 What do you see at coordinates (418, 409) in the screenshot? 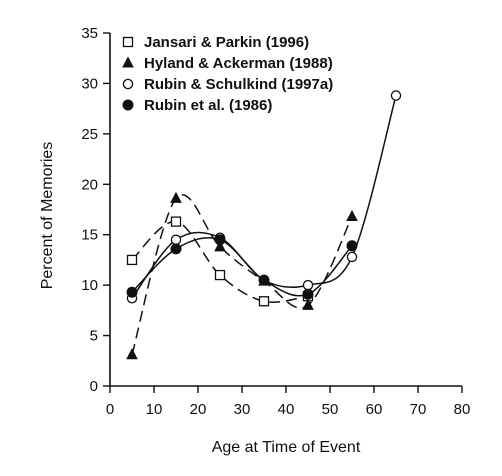
I see `x-tick-label: 70` at bounding box center [418, 409].